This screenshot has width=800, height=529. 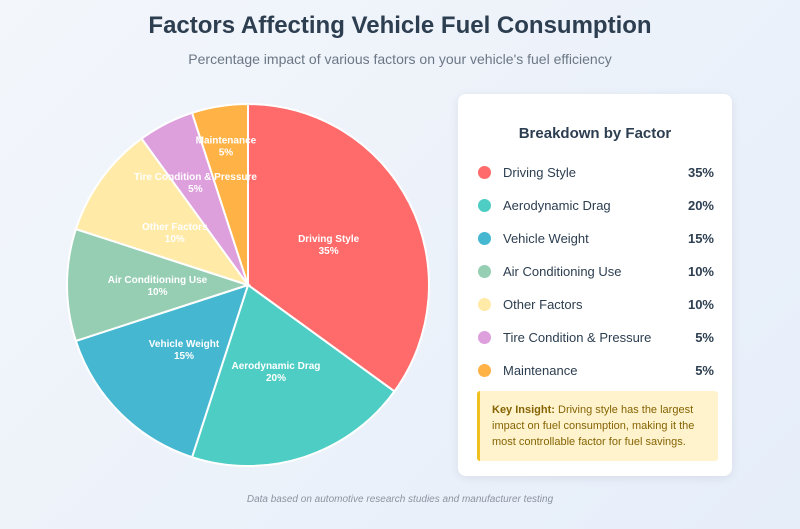 What do you see at coordinates (700, 205) in the screenshot?
I see `legend-value: 20%` at bounding box center [700, 205].